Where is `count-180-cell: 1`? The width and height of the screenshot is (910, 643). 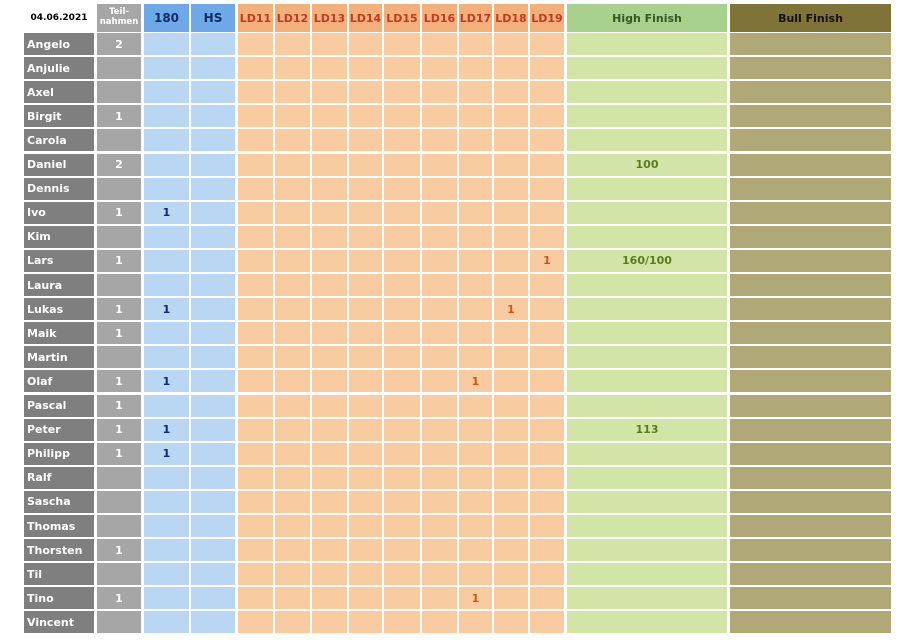 count-180-cell: 1 is located at coordinates (166, 381).